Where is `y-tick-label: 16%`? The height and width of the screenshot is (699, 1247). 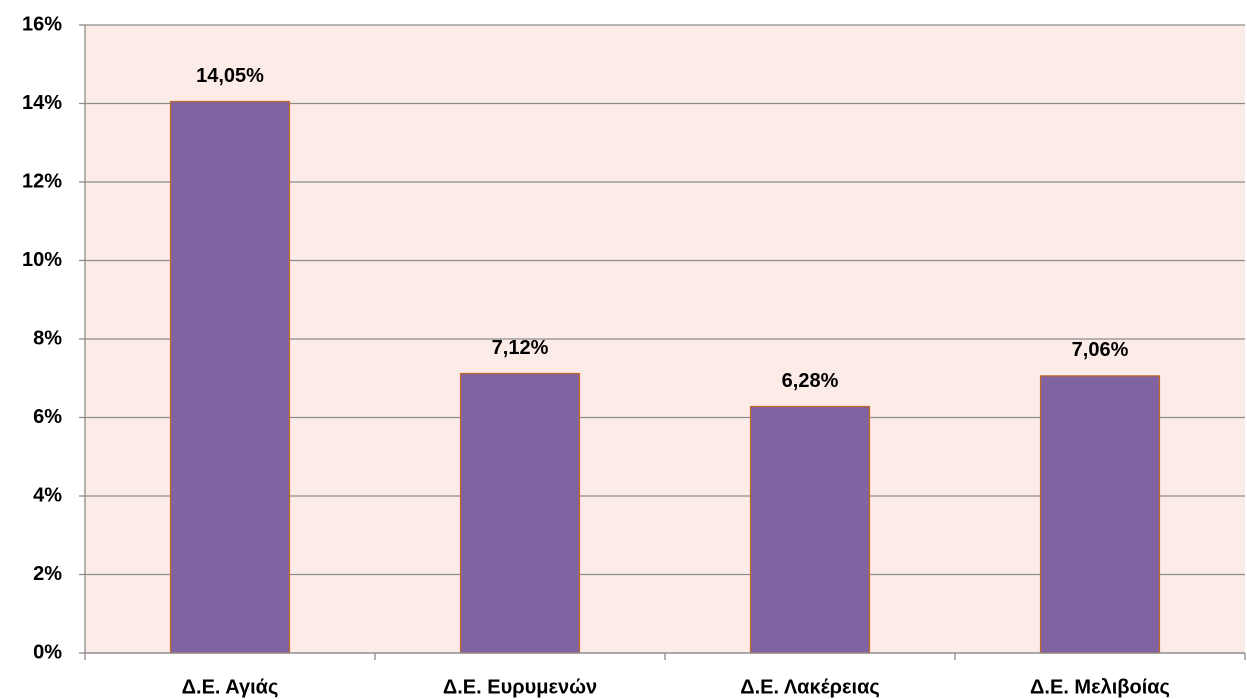
y-tick-label: 16% is located at coordinates (42, 24).